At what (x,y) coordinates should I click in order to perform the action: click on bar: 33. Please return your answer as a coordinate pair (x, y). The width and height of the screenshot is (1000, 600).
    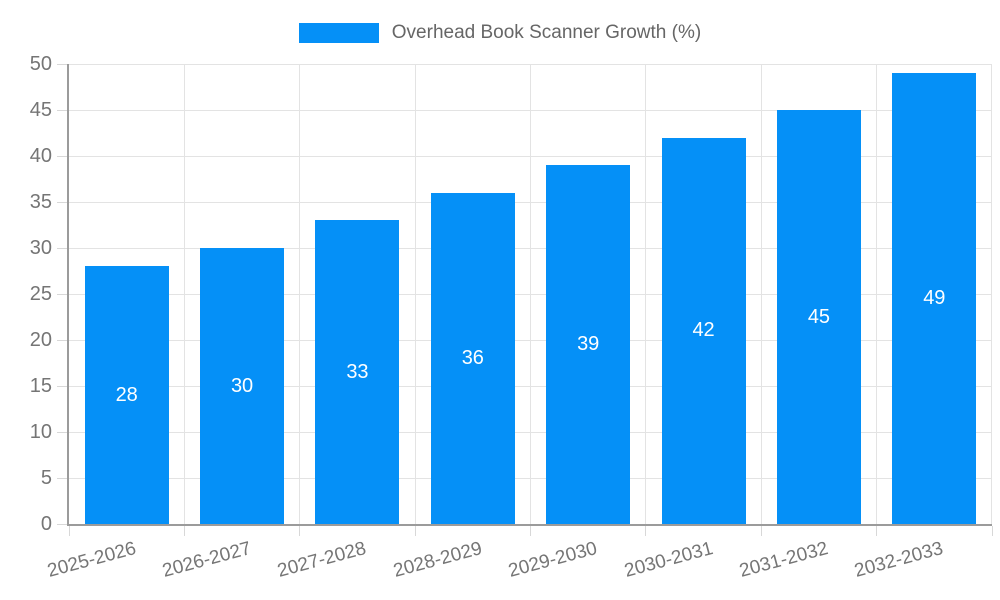
    Looking at the image, I should click on (357, 372).